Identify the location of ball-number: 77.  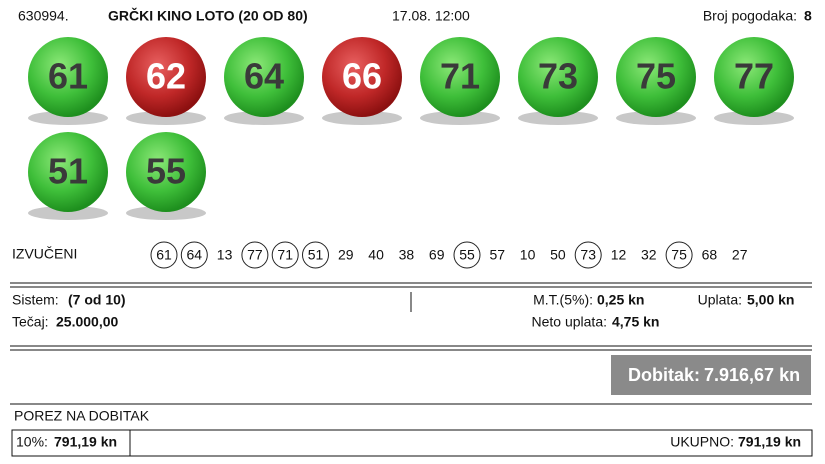
(754, 76).